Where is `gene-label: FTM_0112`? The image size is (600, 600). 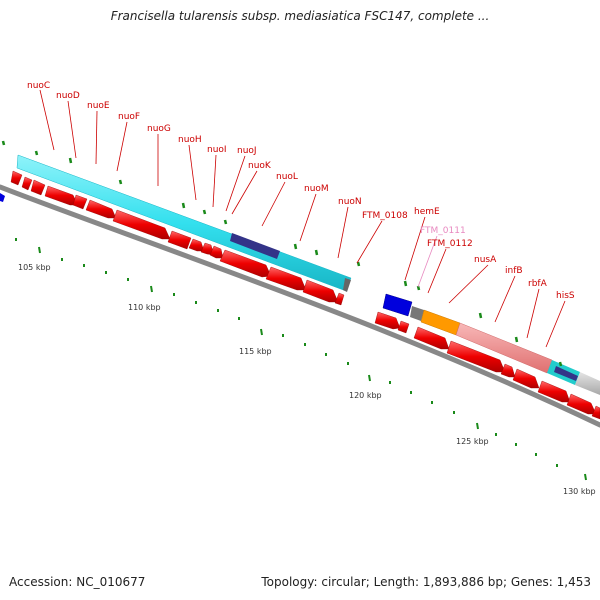
gene-label: FTM_0112 is located at coordinates (450, 244).